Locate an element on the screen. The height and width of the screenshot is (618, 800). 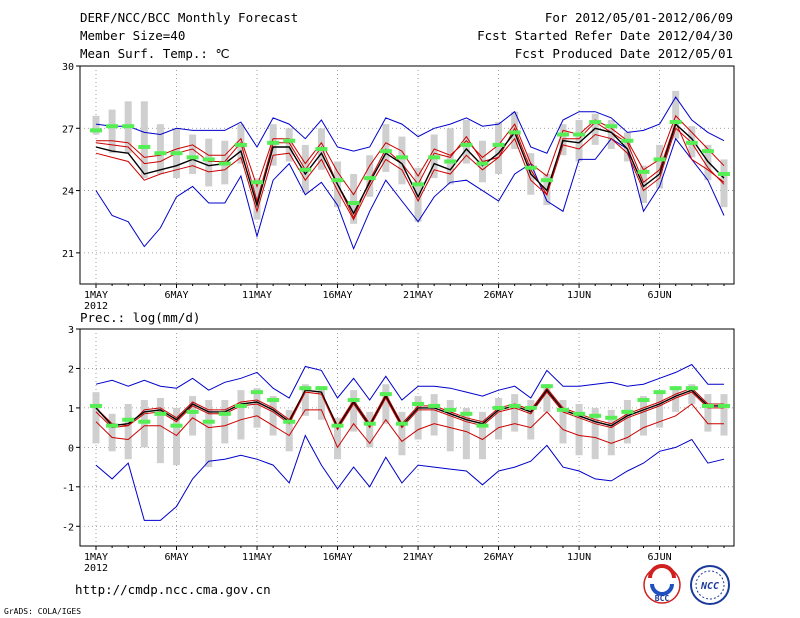
prec-series-mean is located at coordinates (409, 409).